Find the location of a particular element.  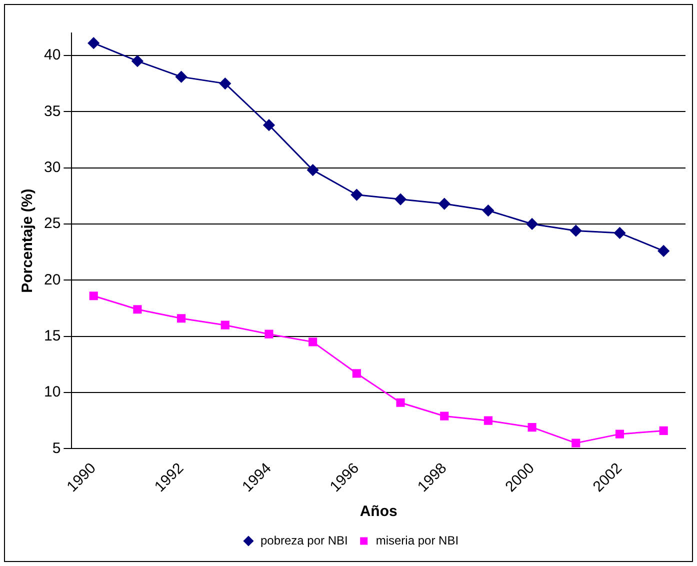

legend-label: miseria por NBI is located at coordinates (417, 540).